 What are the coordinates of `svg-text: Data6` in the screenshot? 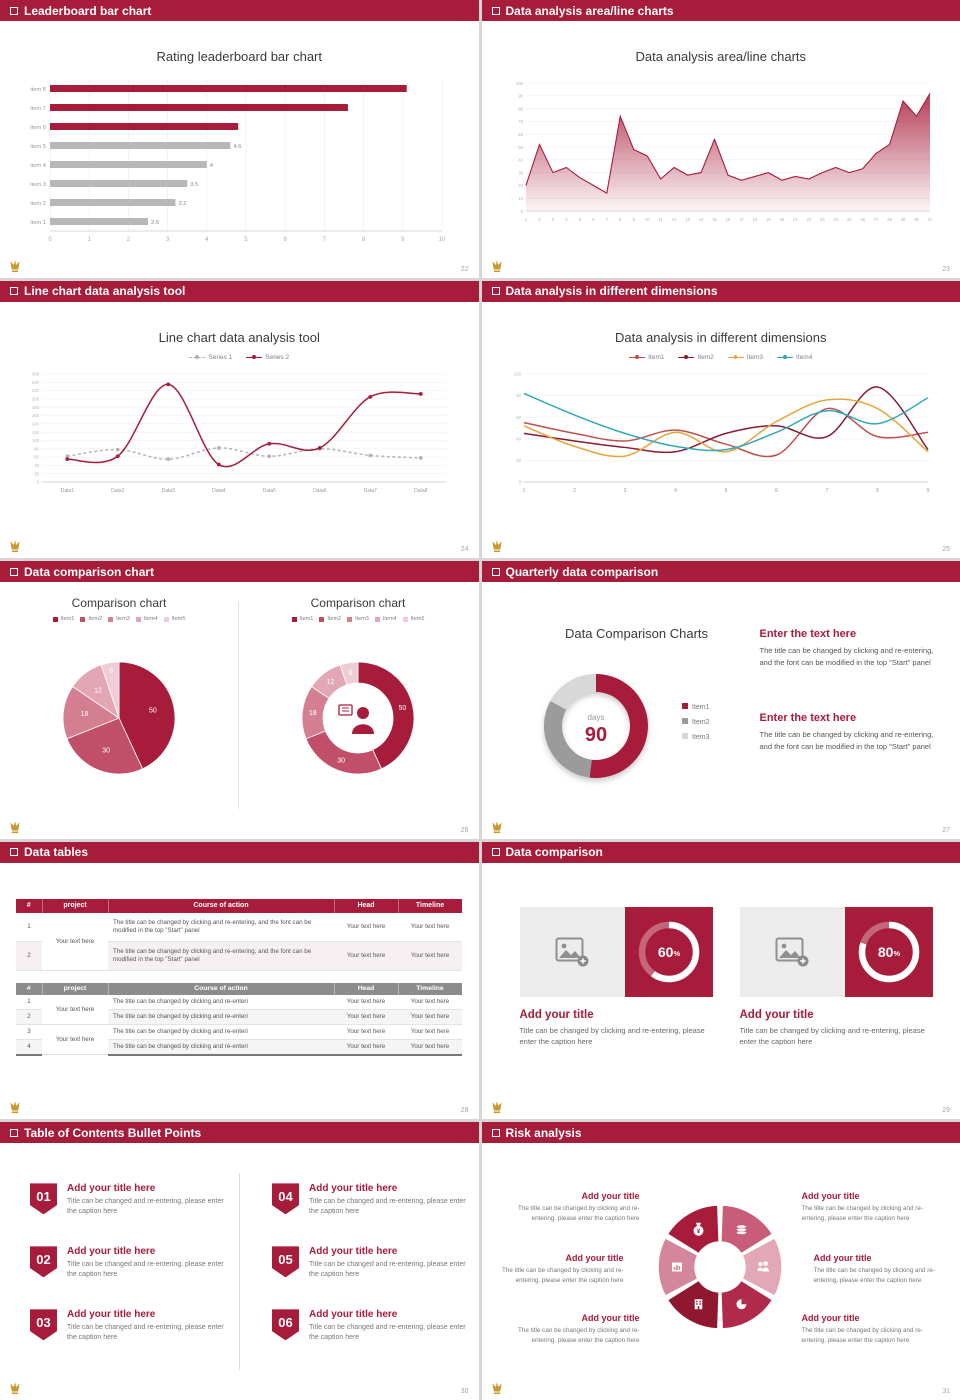 It's located at (320, 491).